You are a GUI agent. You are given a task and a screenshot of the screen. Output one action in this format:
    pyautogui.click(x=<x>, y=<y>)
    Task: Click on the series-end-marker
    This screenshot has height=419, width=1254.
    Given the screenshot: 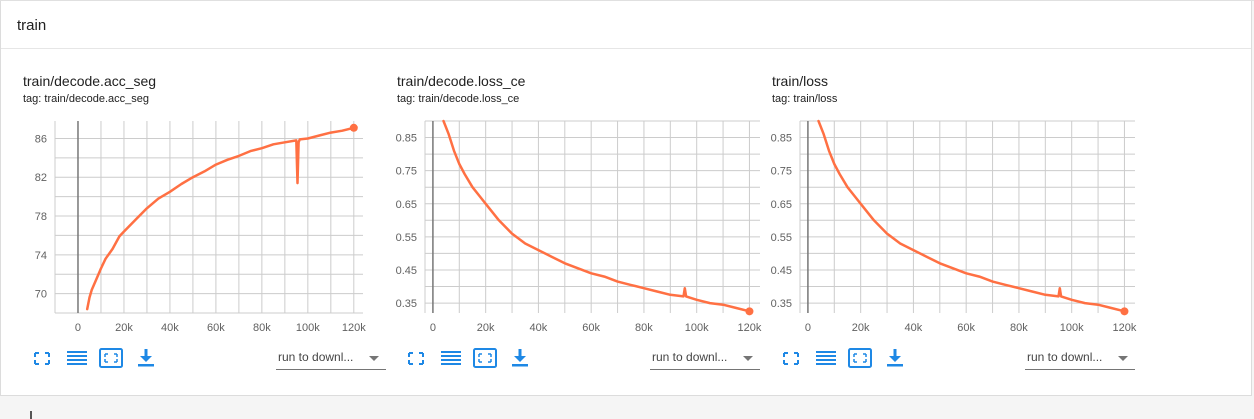 What is the action you would take?
    pyautogui.click(x=749, y=311)
    